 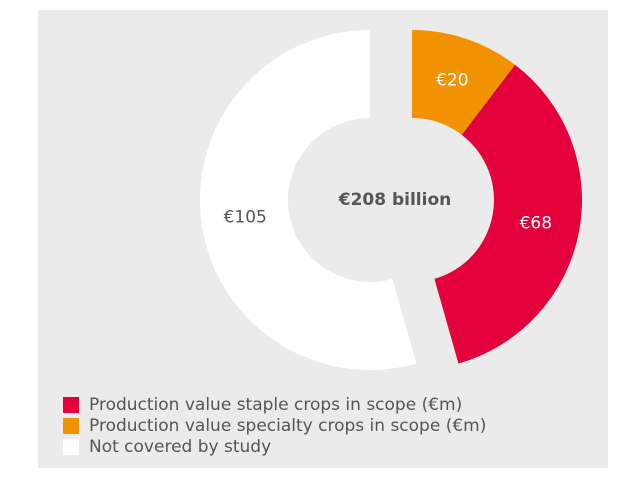 I want to click on legend-label: Not covered by study, so click(x=180, y=447).